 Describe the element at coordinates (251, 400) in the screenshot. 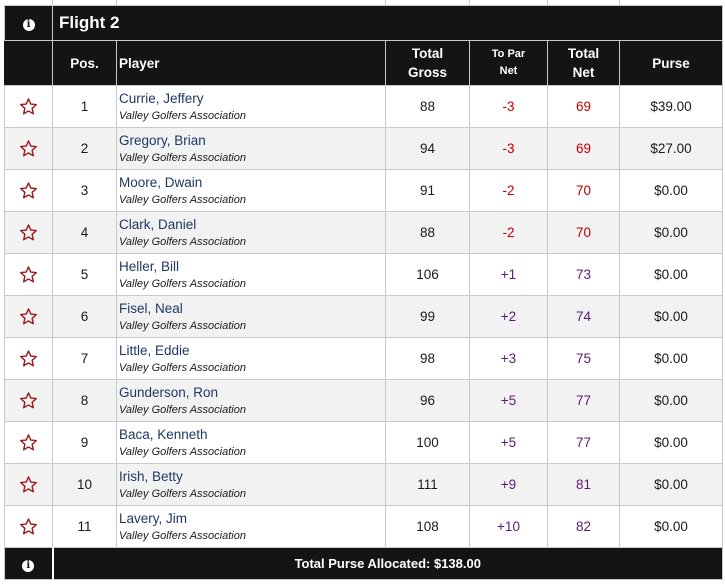

I see `player-cell: Gunderson, Ron Valley Golfers Association` at that location.